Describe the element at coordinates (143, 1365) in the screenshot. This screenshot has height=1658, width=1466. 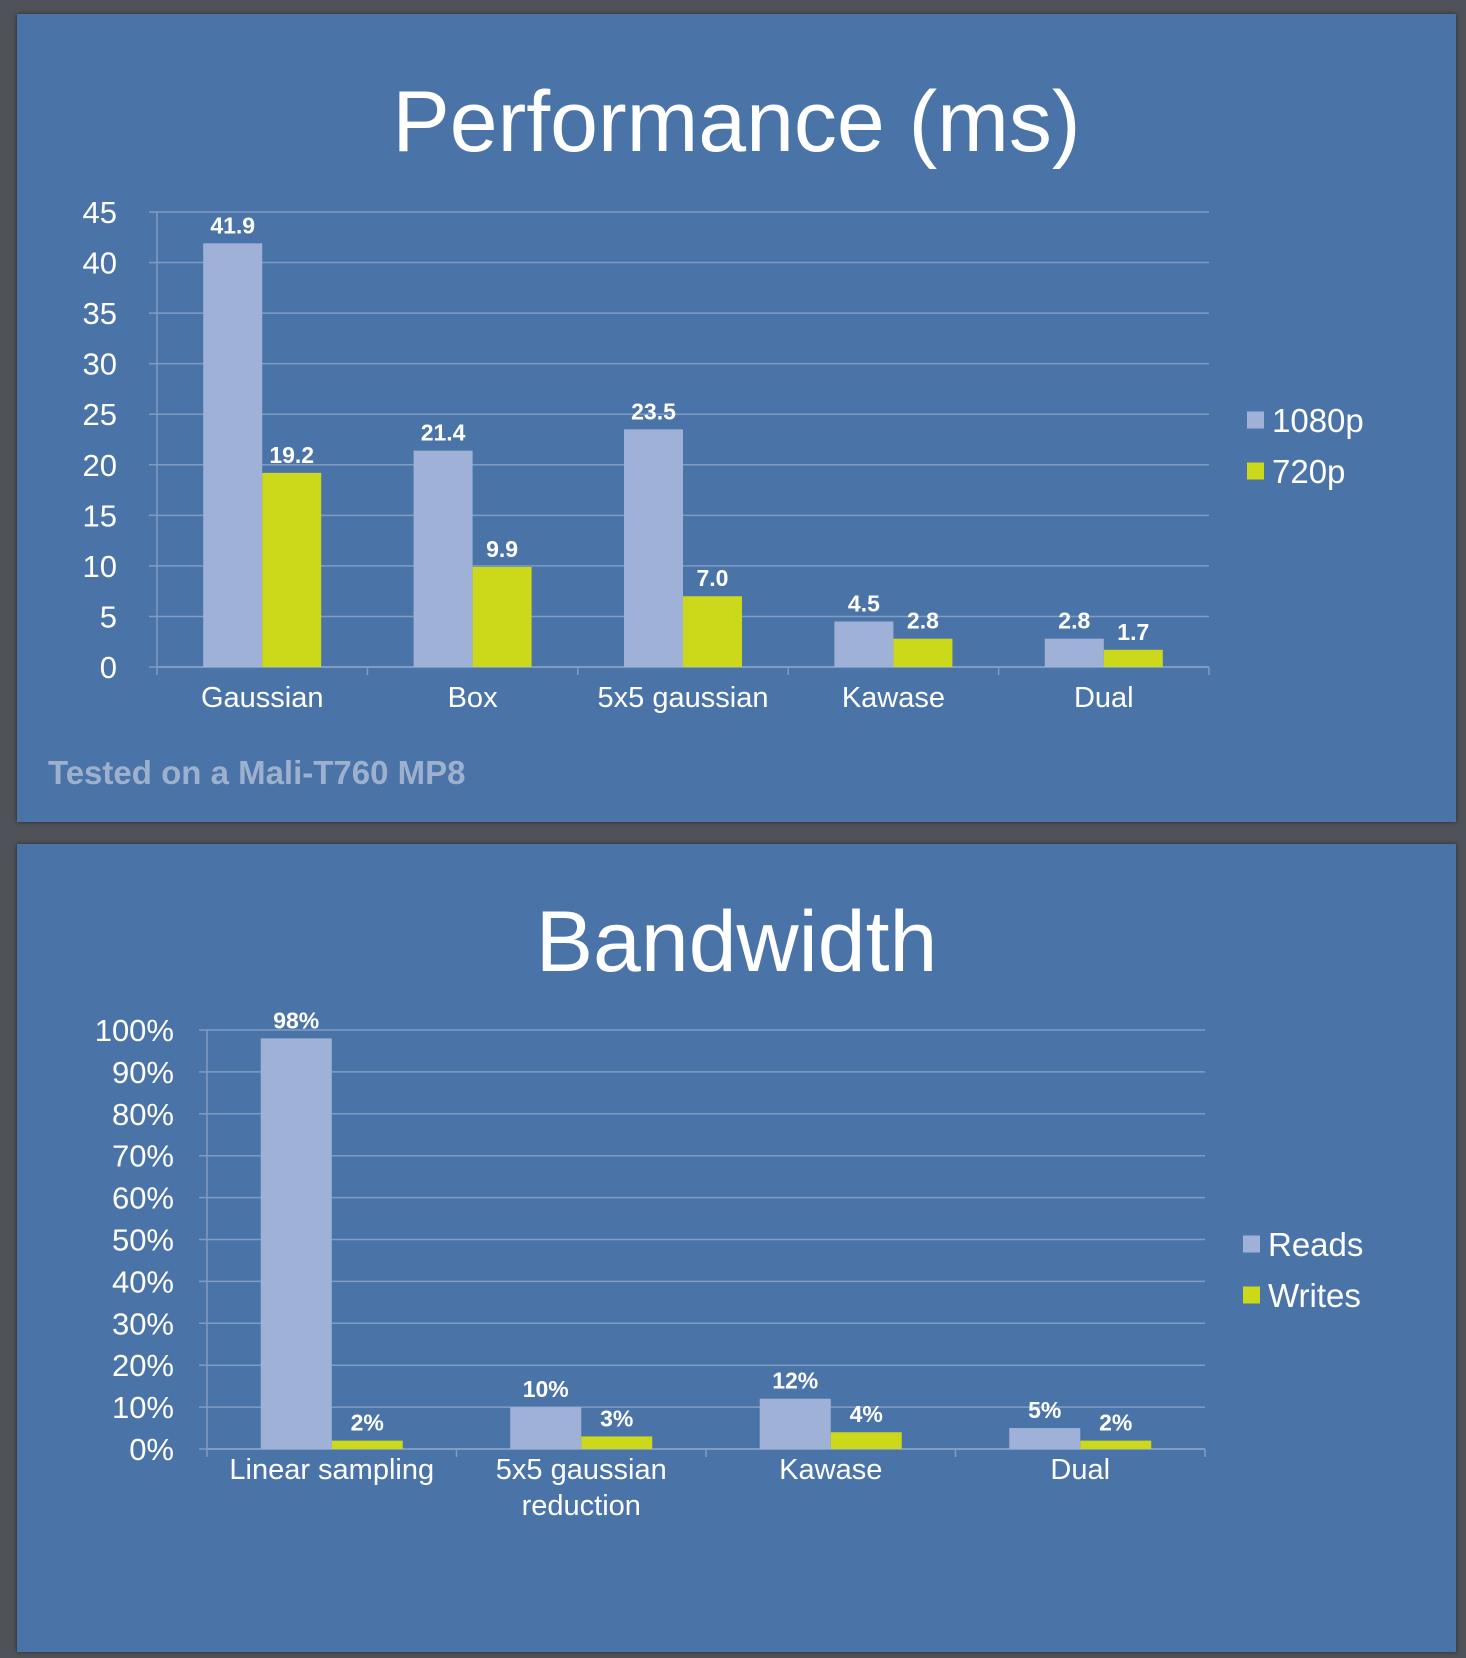
I see `y-tick-label: 20%` at that location.